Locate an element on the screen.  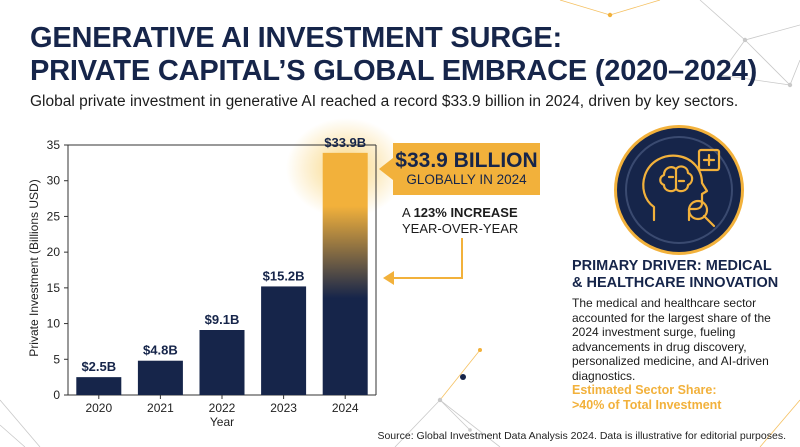
data-label-2021: $4.8B is located at coordinates (160, 350).